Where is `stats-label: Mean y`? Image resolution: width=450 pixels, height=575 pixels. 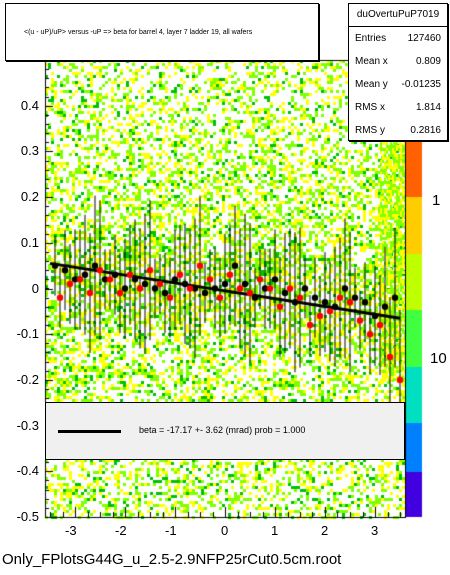 stats-label: Mean y is located at coordinates (371, 84).